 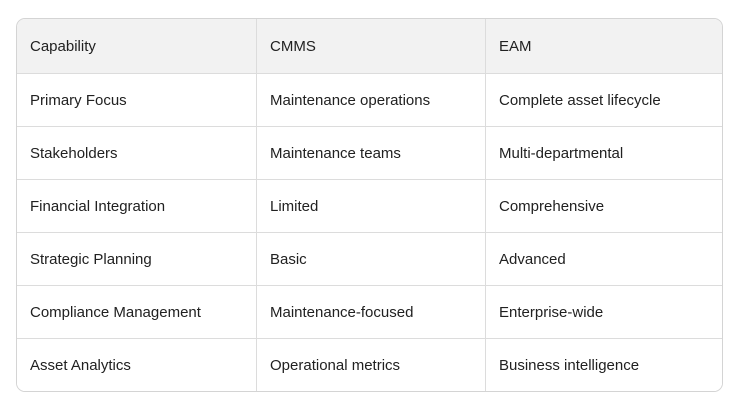 I want to click on column-header-capability: Capability, so click(x=136, y=46).